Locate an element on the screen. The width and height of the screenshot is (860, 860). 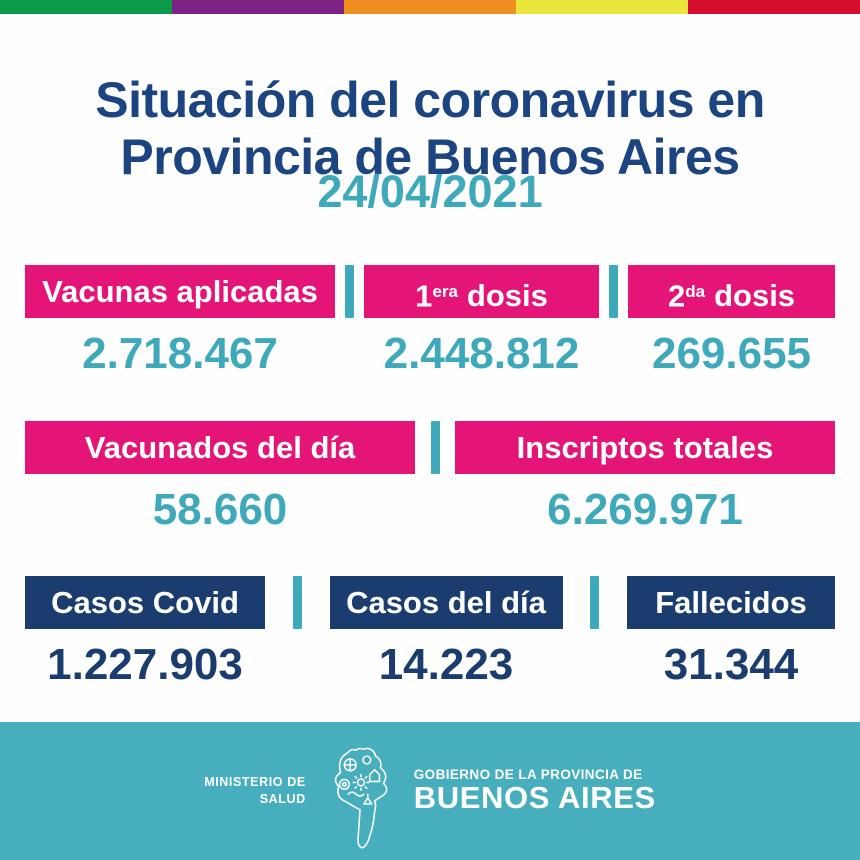
value-casos-covid: 1.227.903 is located at coordinates (145, 664).